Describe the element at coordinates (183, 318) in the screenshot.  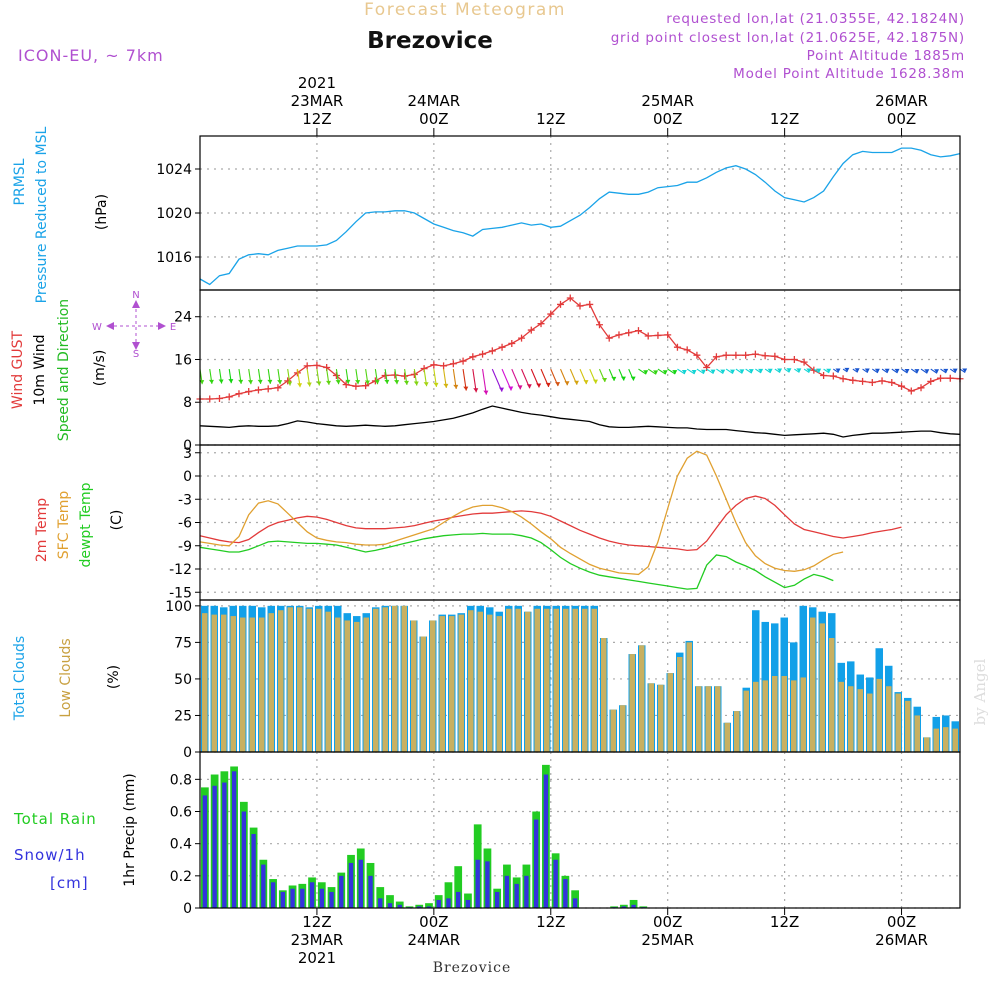
I see `y-tick-label: 24` at that location.